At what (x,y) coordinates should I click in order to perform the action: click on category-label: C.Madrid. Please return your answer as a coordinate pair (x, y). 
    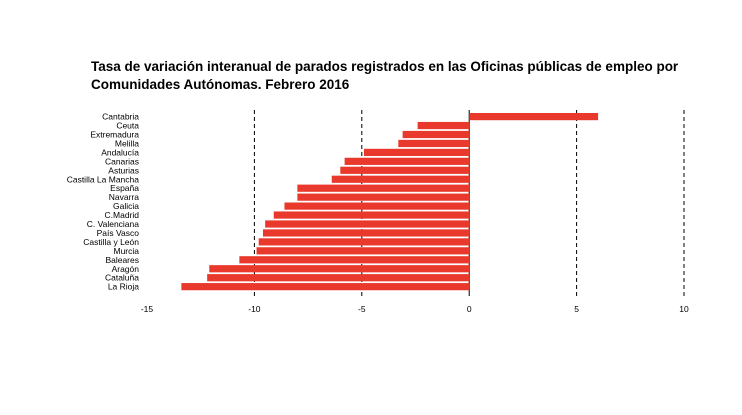
    Looking at the image, I should click on (122, 215).